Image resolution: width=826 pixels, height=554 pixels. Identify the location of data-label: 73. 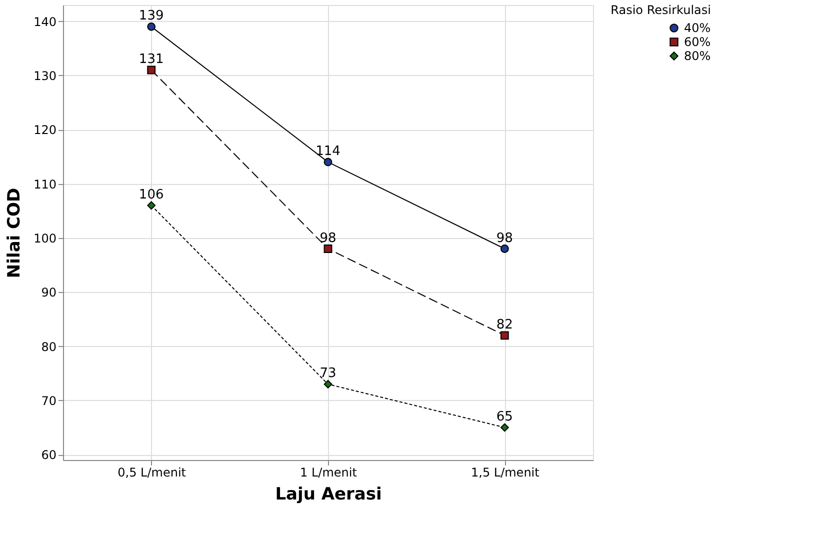
(328, 374).